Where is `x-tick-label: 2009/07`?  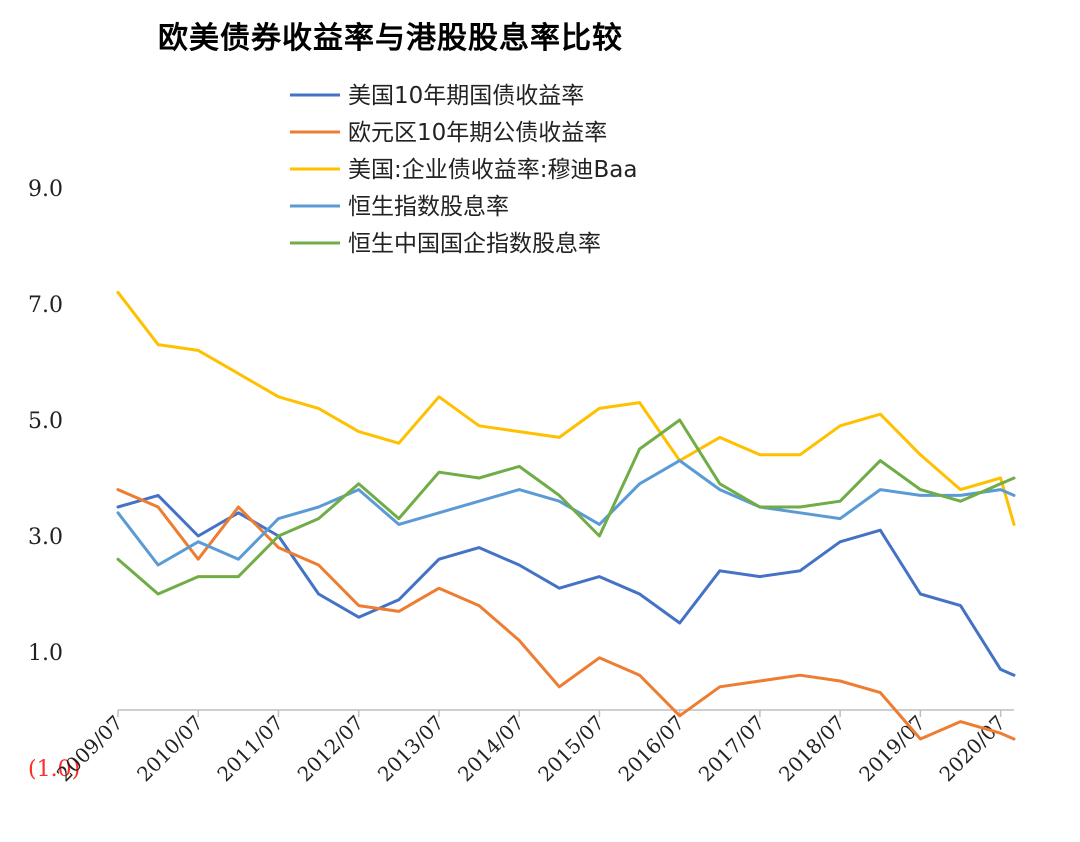 x-tick-label: 2009/07 is located at coordinates (90, 749).